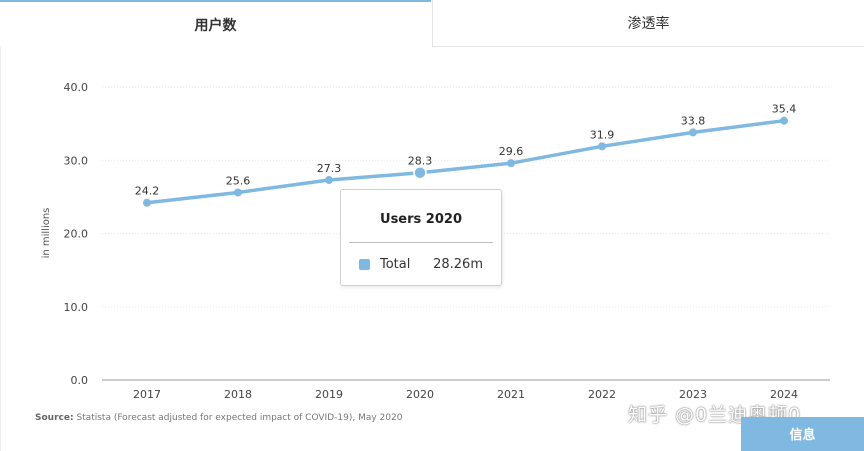 The width and height of the screenshot is (864, 451). What do you see at coordinates (465, 161) in the screenshot?
I see `series-line-total` at bounding box center [465, 161].